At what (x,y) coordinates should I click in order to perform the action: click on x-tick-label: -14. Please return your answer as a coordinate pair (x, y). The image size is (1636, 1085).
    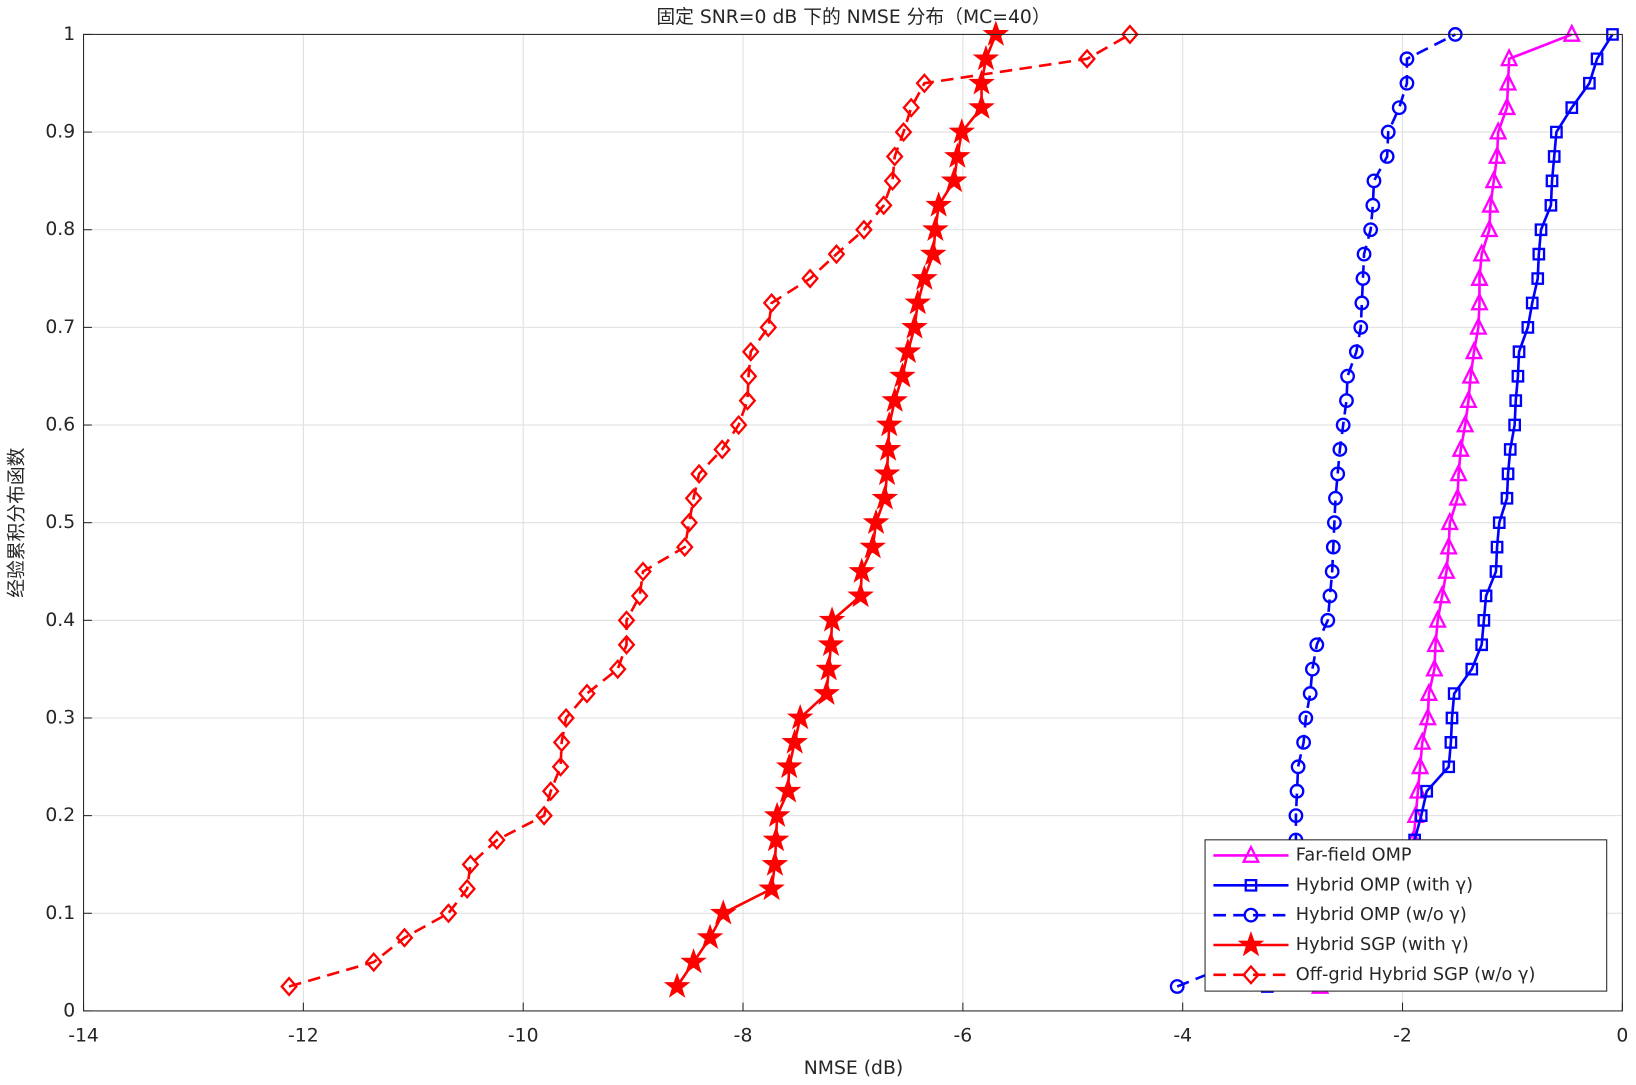
    Looking at the image, I should click on (83, 1035).